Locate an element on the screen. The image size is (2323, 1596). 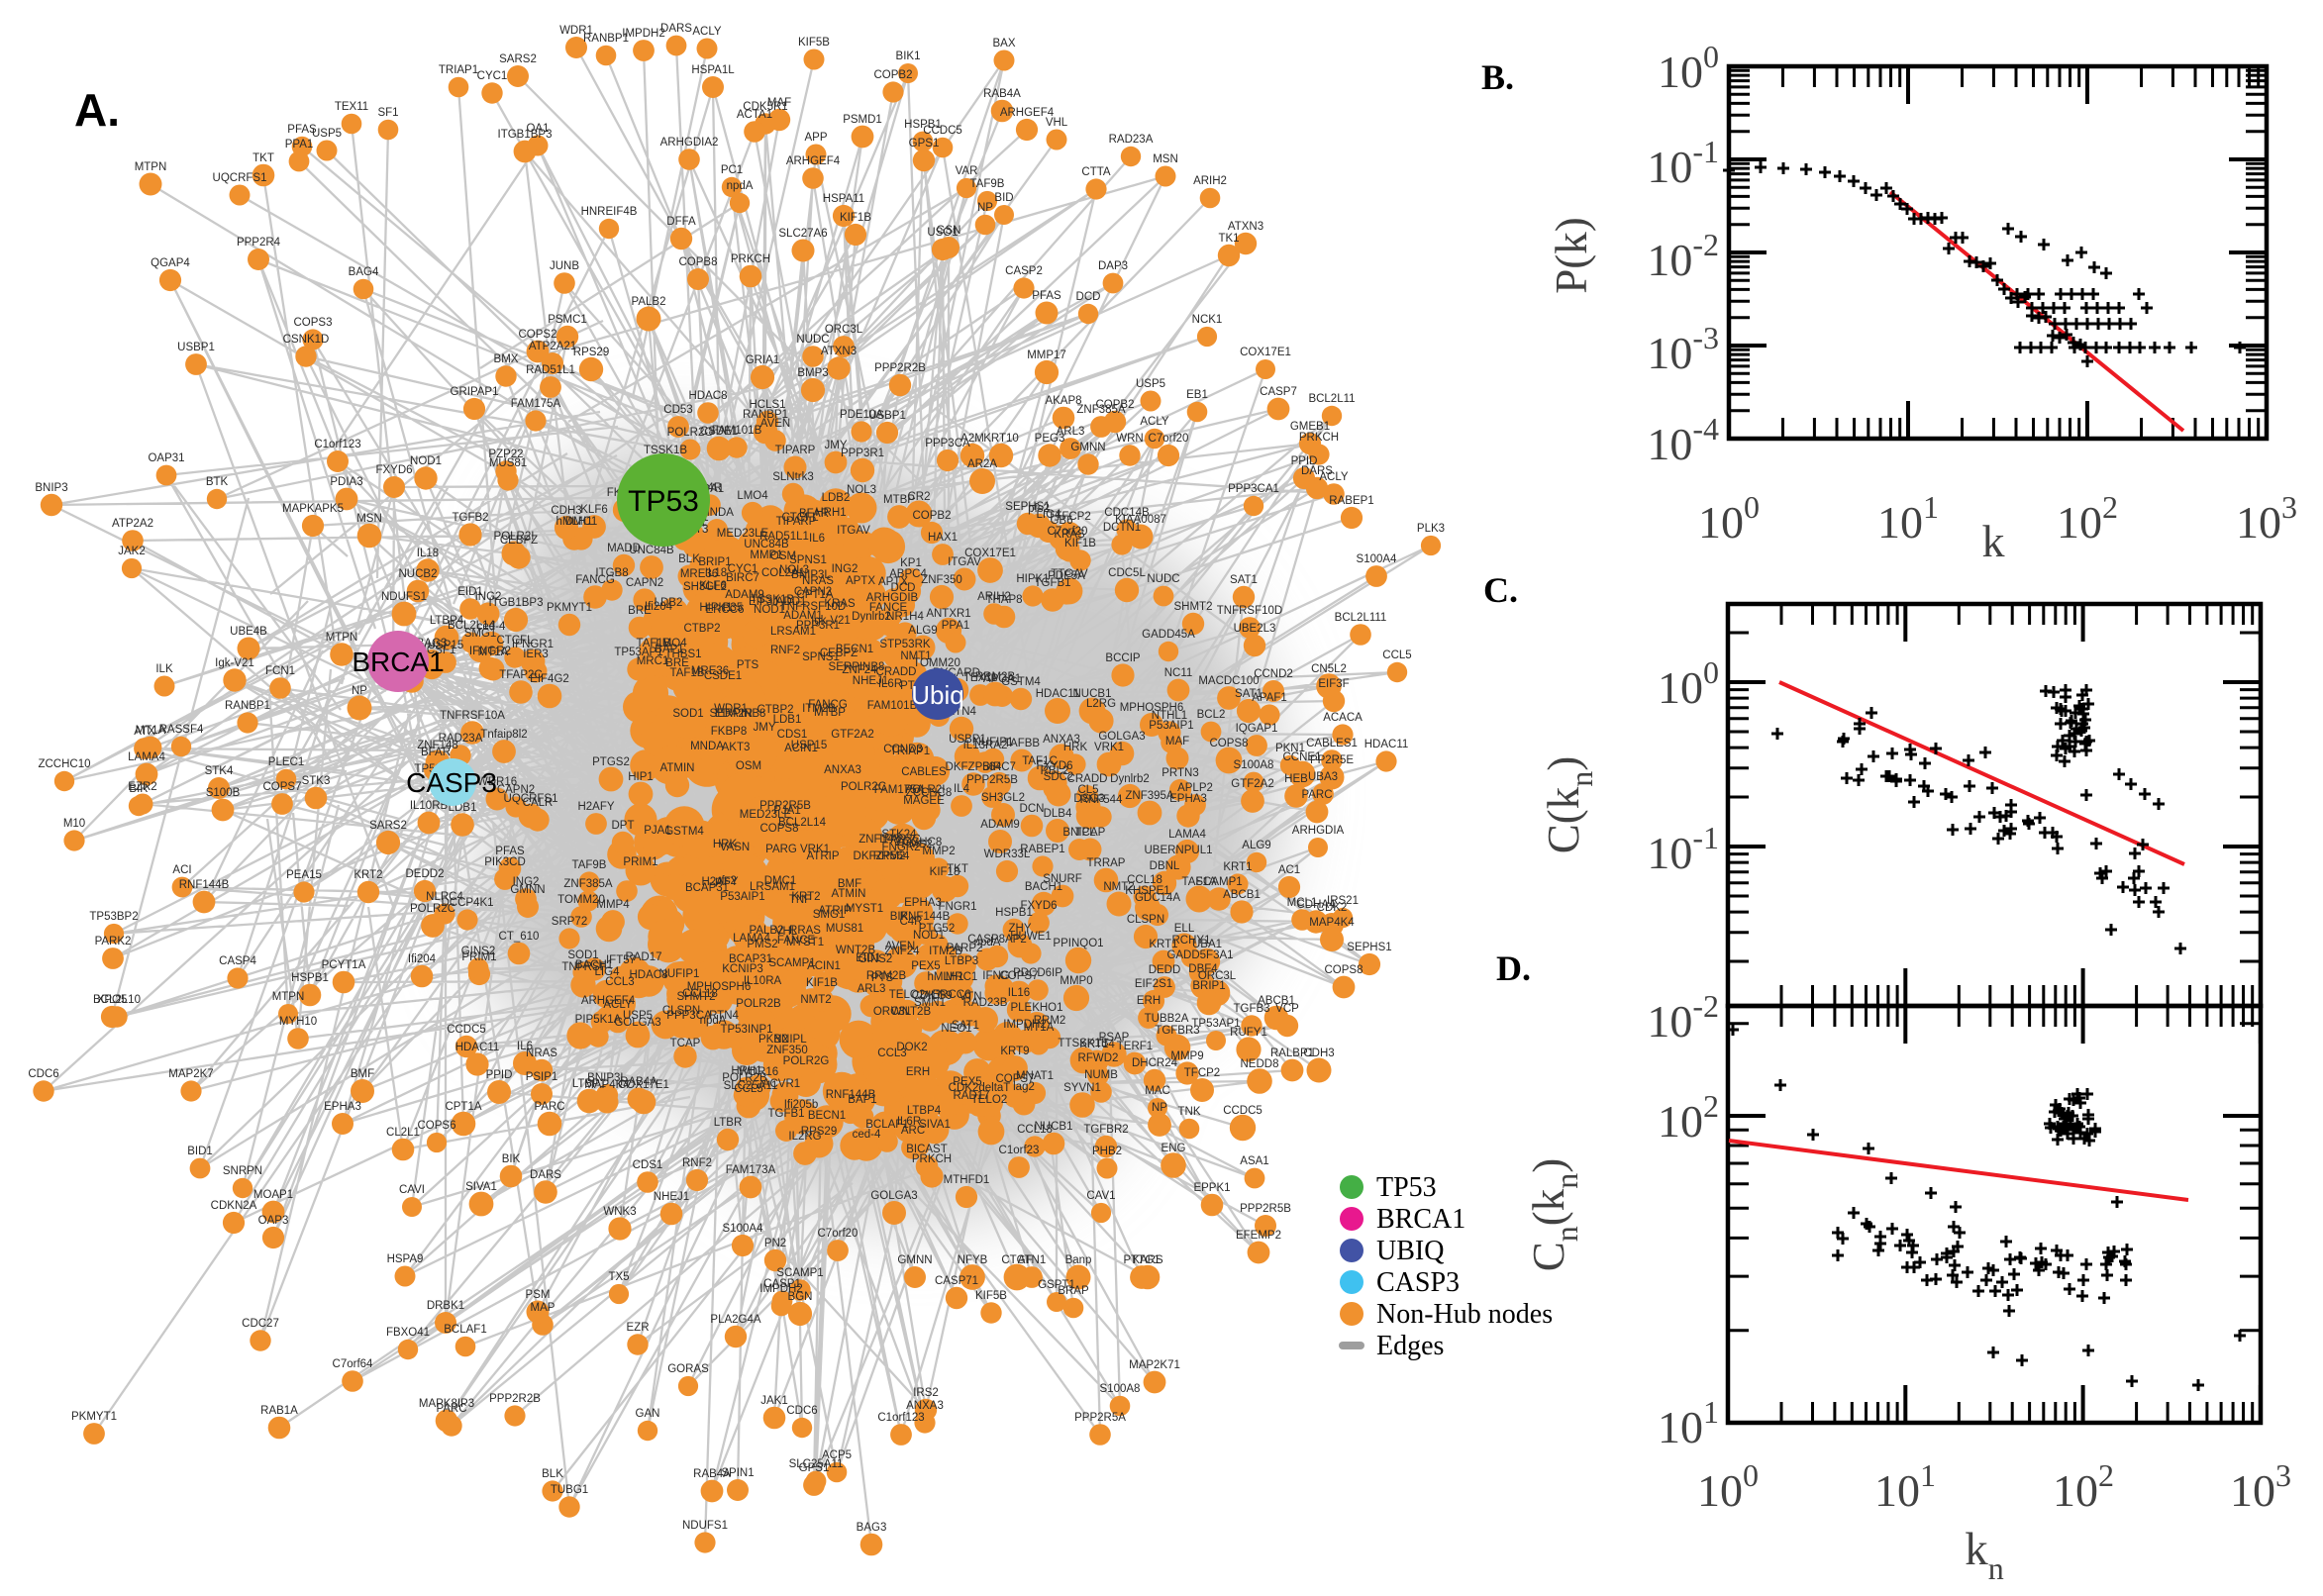
svg-text: COPS3 is located at coordinates (313, 323).